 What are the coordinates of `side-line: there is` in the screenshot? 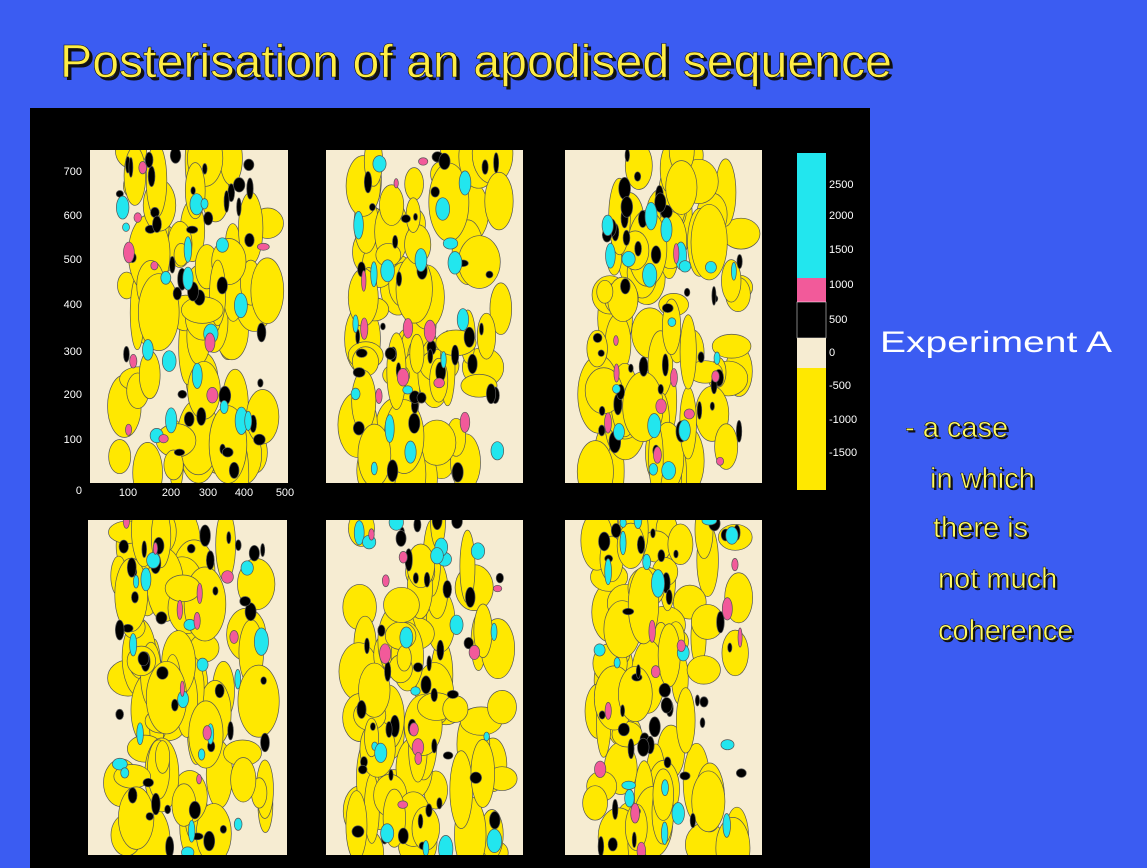 It's located at (980, 528).